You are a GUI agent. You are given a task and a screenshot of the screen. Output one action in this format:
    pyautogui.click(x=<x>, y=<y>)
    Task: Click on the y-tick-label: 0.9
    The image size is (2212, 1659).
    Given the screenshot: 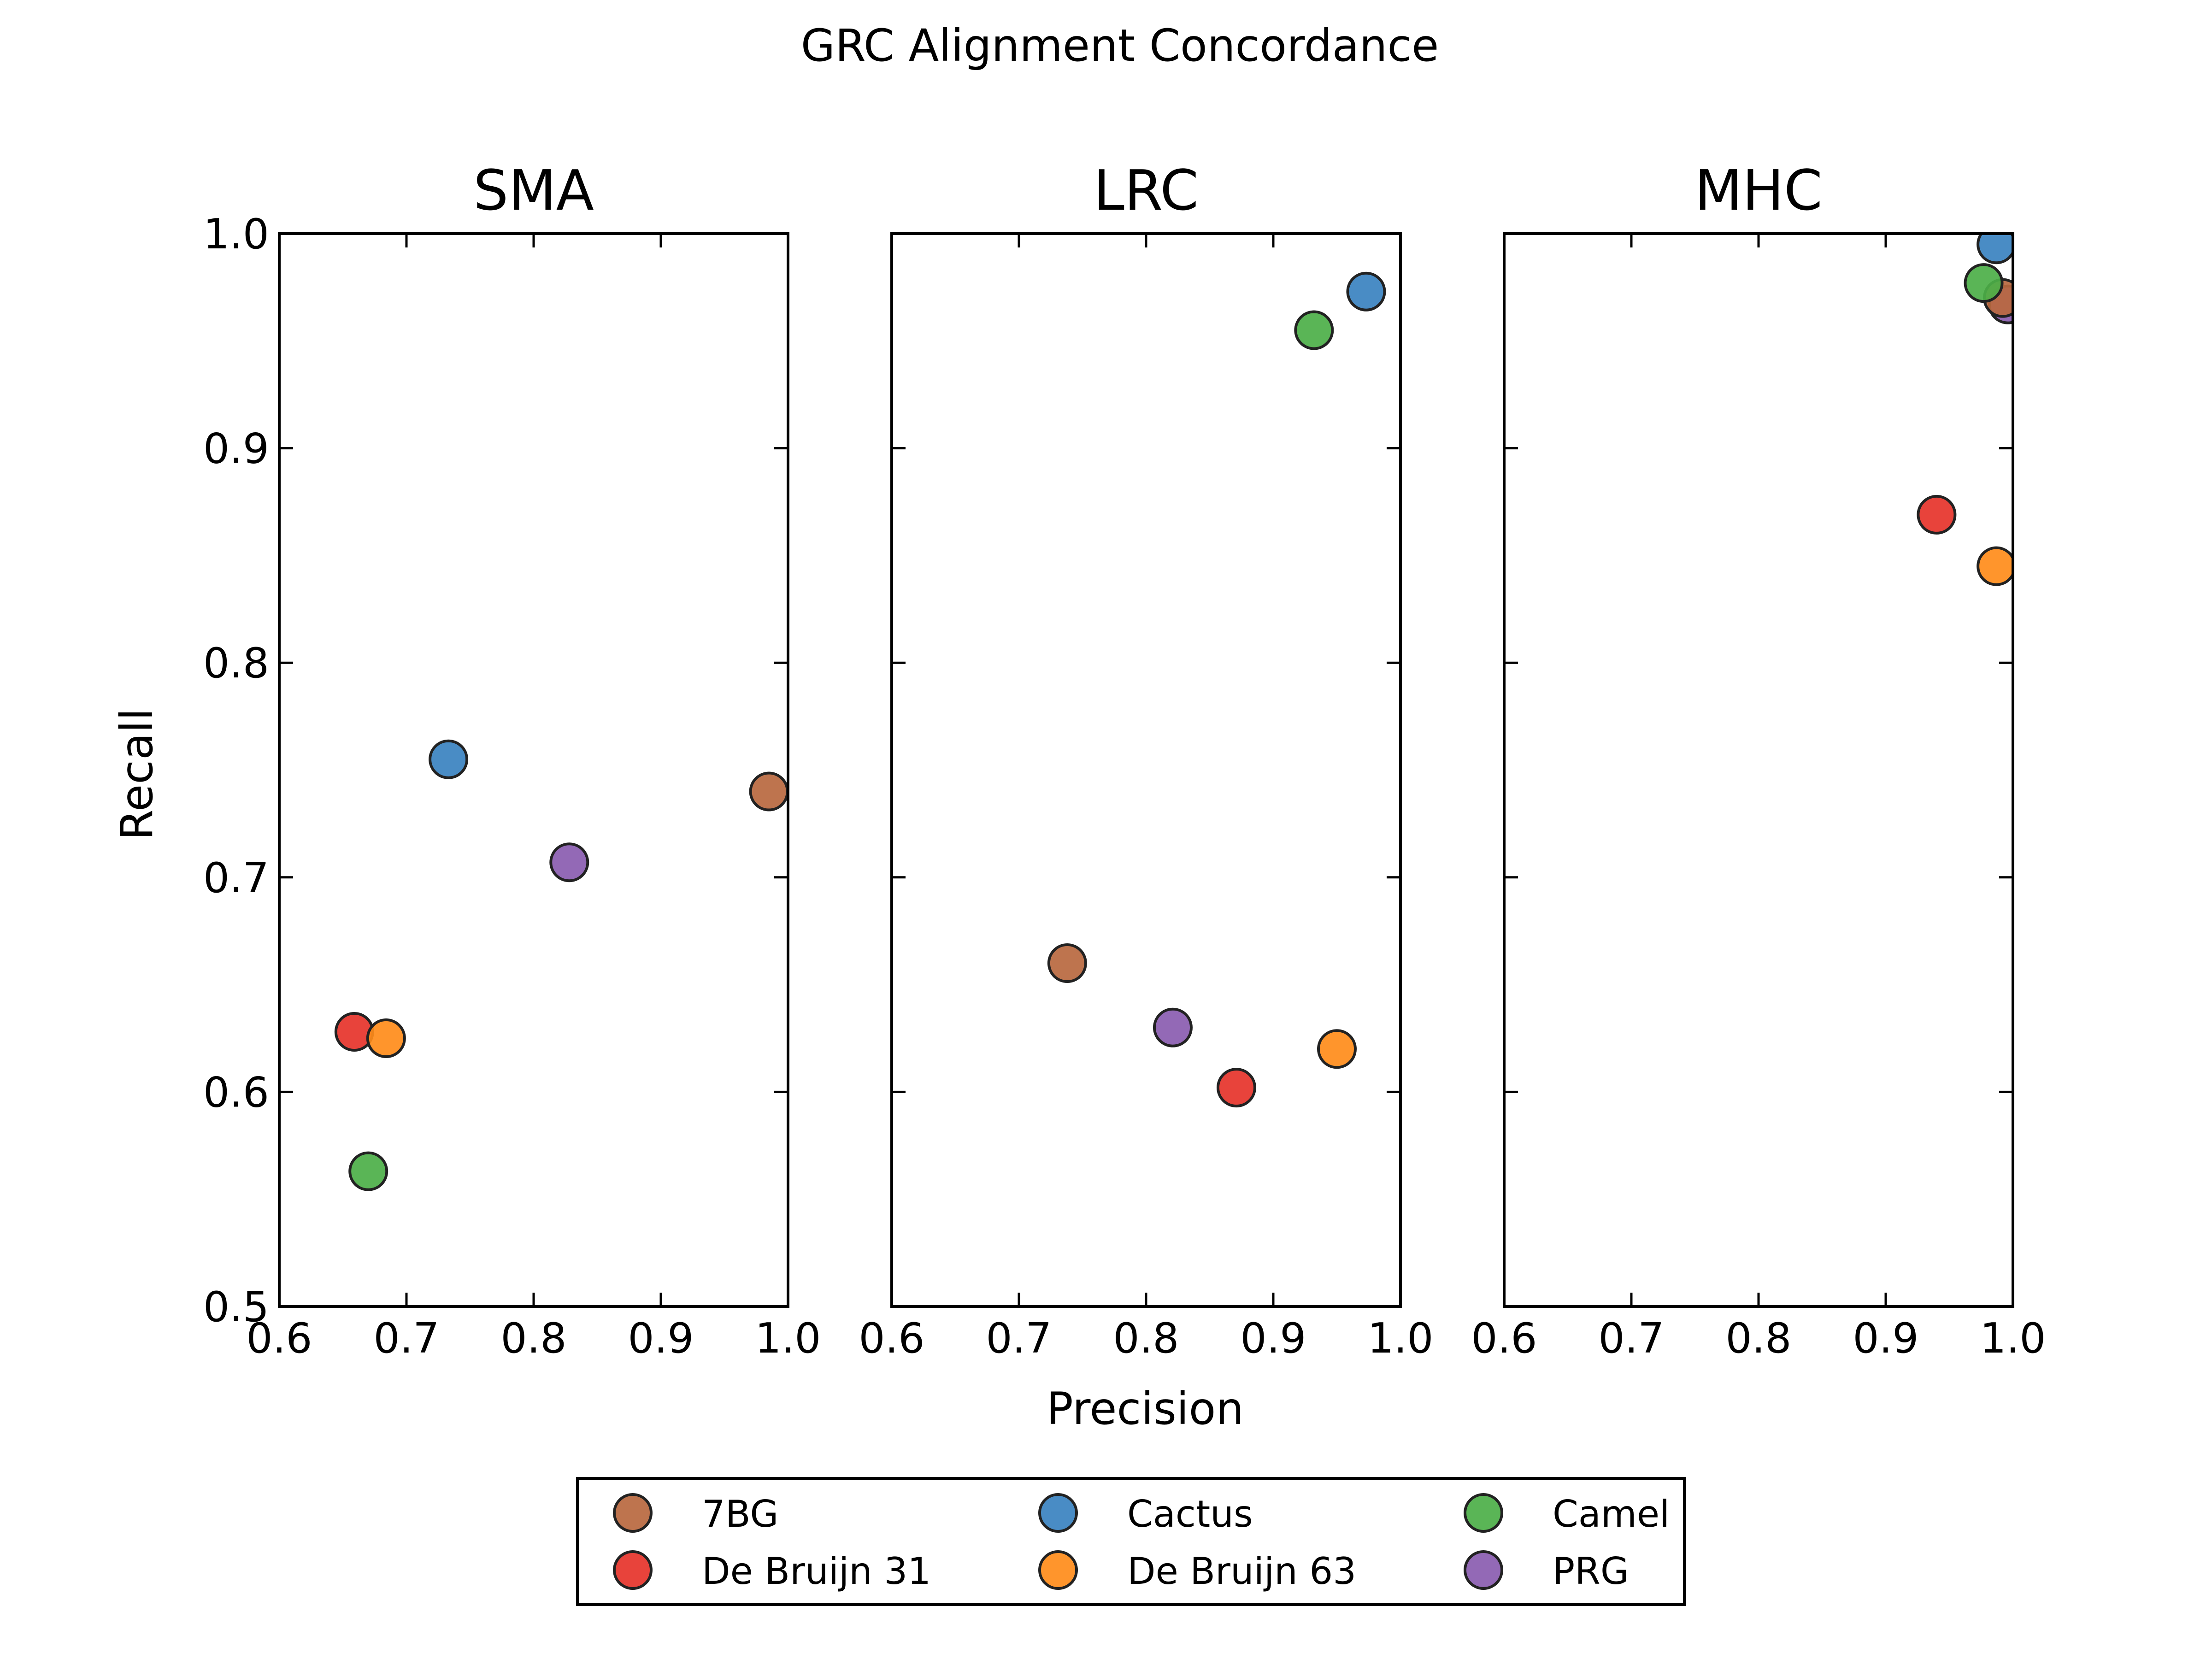 What is the action you would take?
    pyautogui.click(x=236, y=449)
    